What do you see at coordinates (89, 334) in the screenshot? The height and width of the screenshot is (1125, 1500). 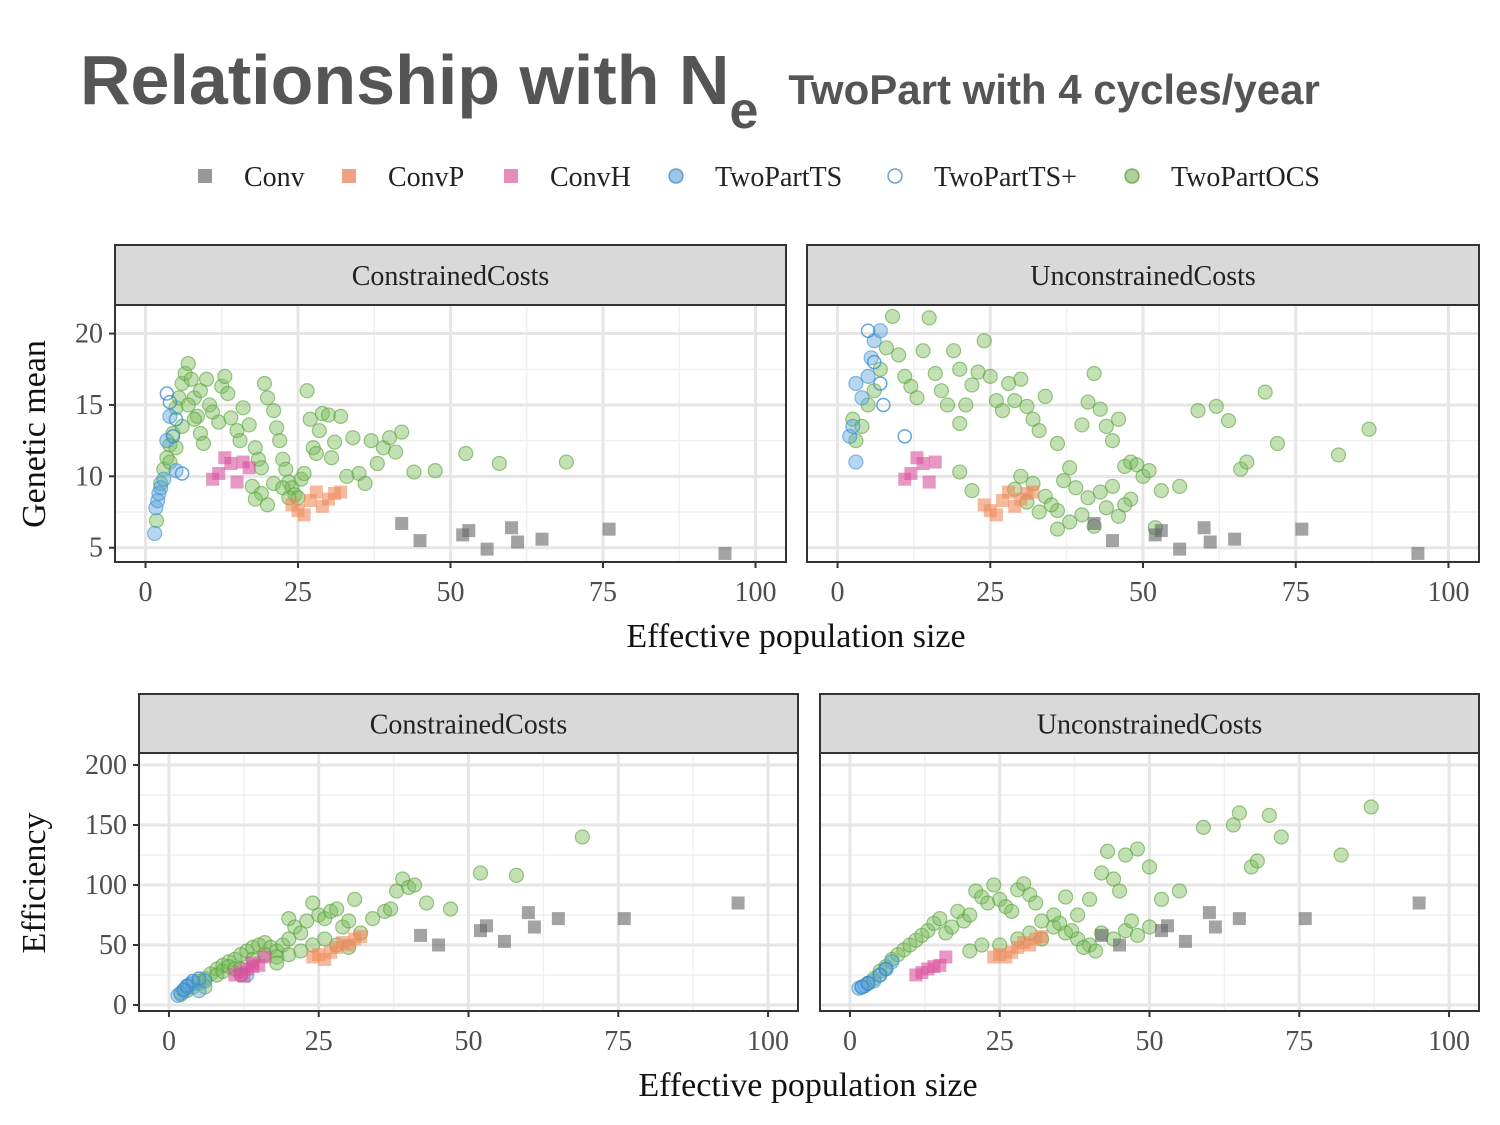 I see `y-tick-label: 20` at bounding box center [89, 334].